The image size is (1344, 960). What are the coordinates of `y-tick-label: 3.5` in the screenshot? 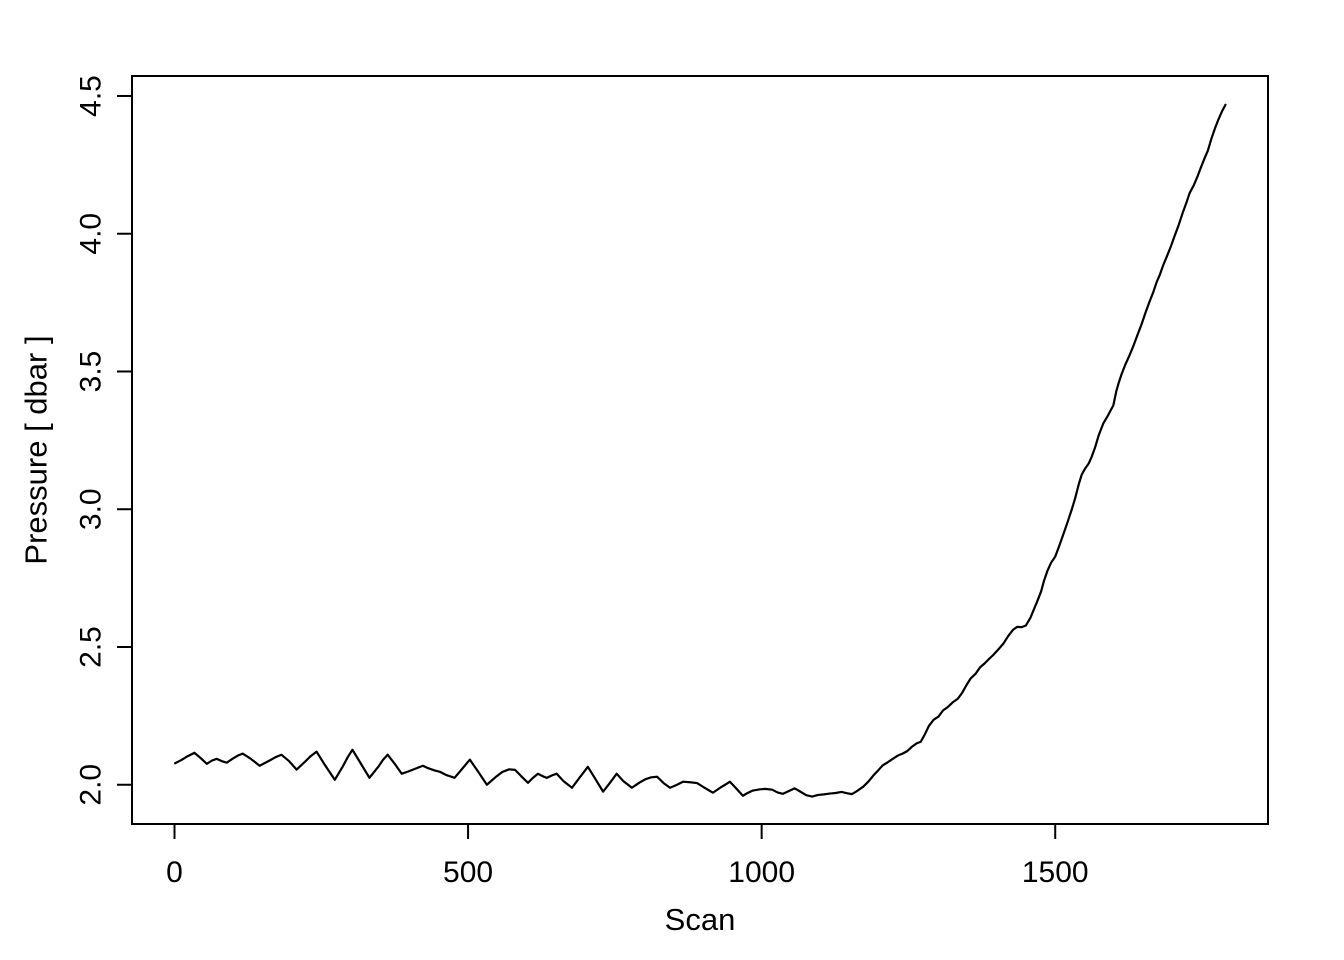 It's located at (91, 372).